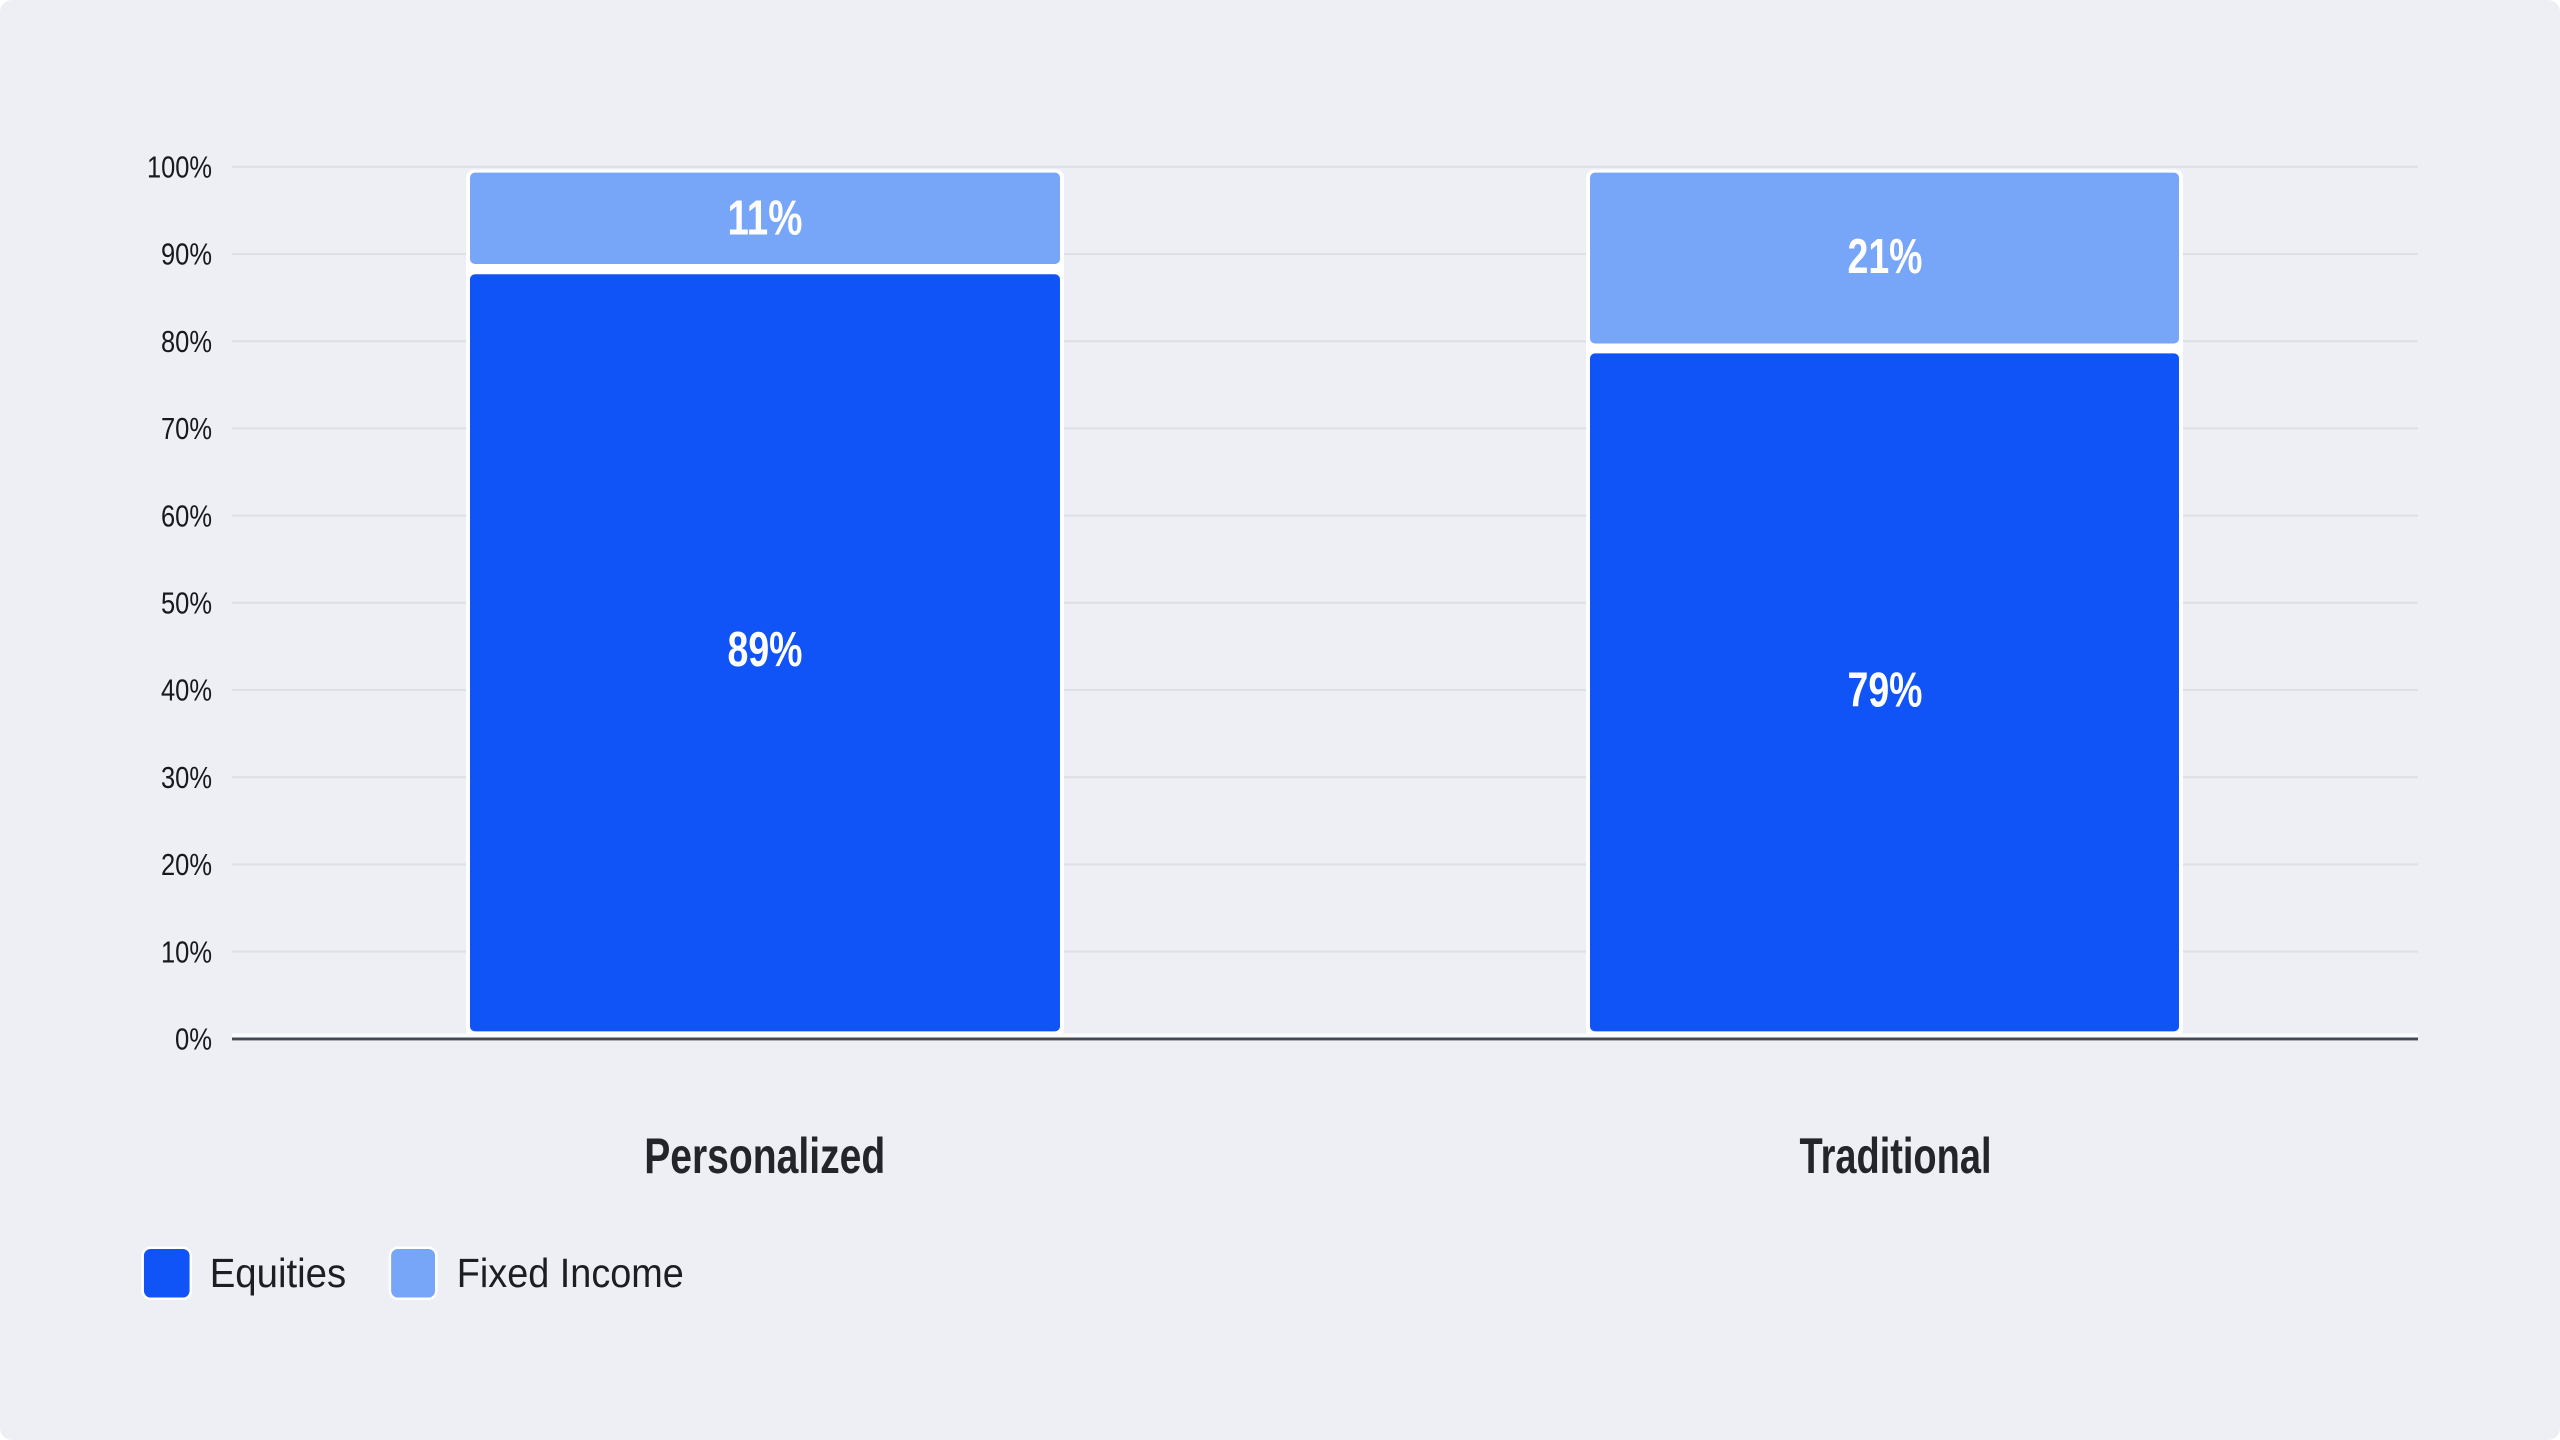  What do you see at coordinates (186, 777) in the screenshot?
I see `svg-text: 30%` at bounding box center [186, 777].